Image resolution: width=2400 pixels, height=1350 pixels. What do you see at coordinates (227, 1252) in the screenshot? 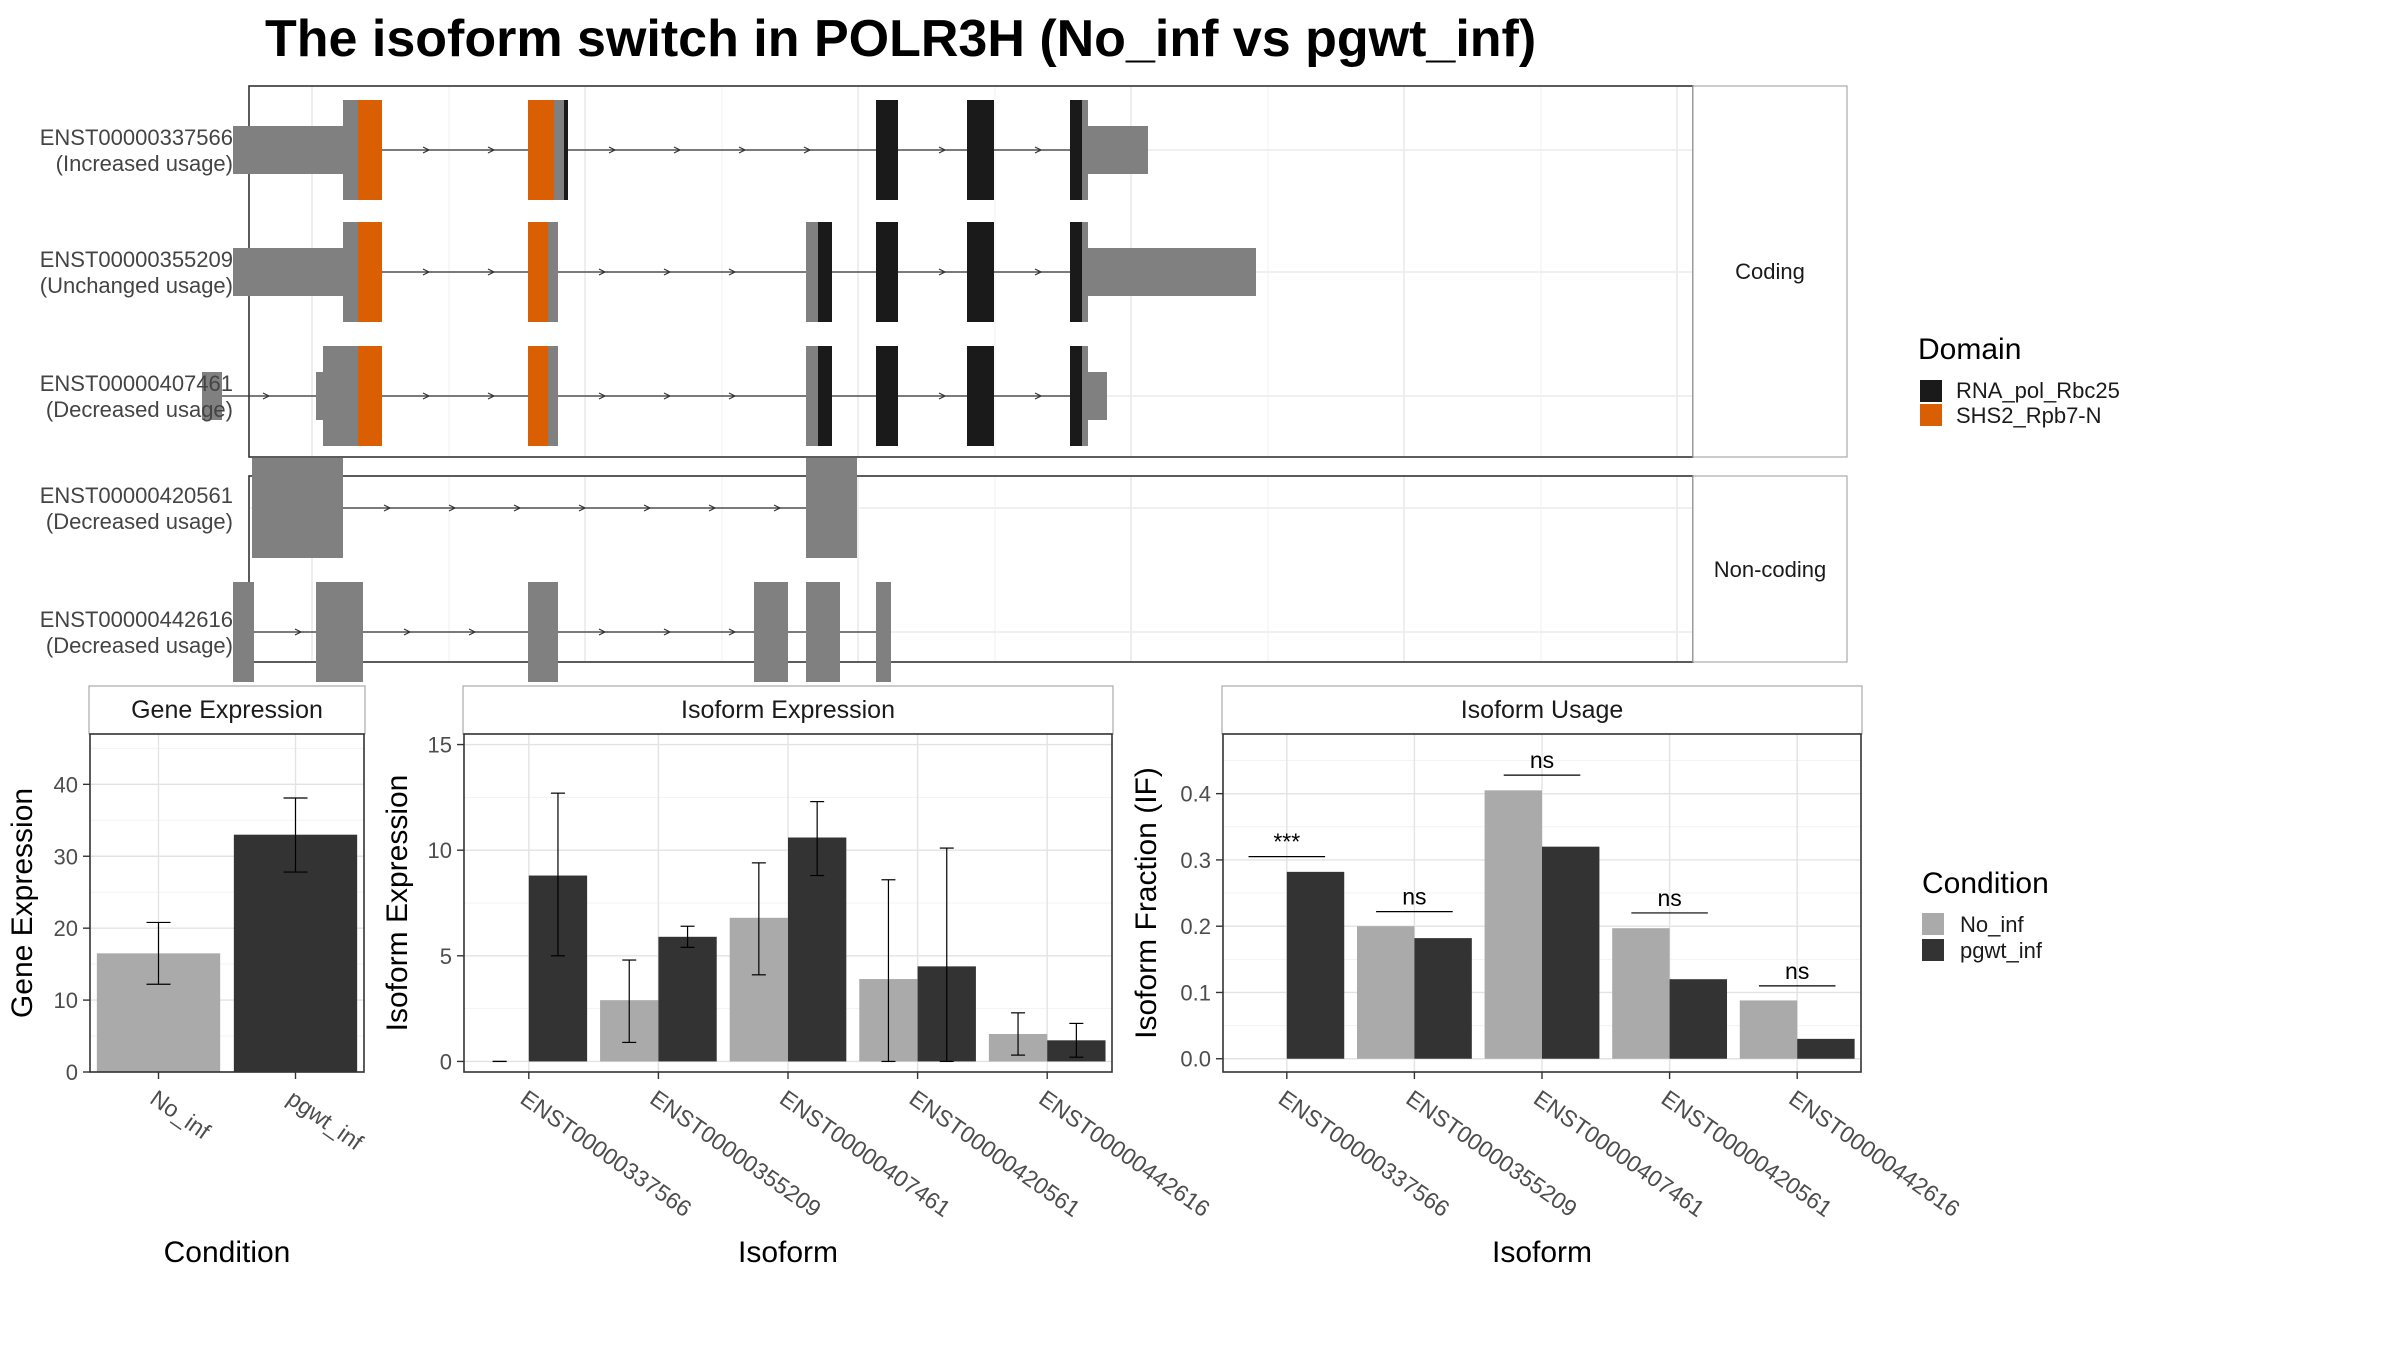
I see `x-axis-title: Condition` at bounding box center [227, 1252].